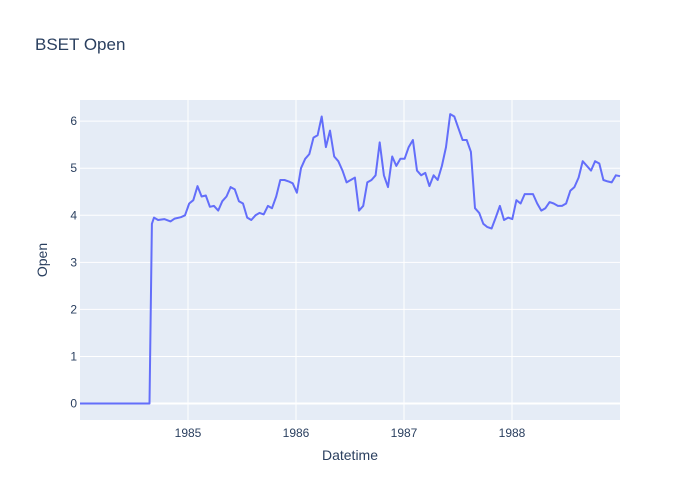 The height and width of the screenshot is (500, 700). What do you see at coordinates (73, 404) in the screenshot?
I see `y-tick-label: 0` at bounding box center [73, 404].